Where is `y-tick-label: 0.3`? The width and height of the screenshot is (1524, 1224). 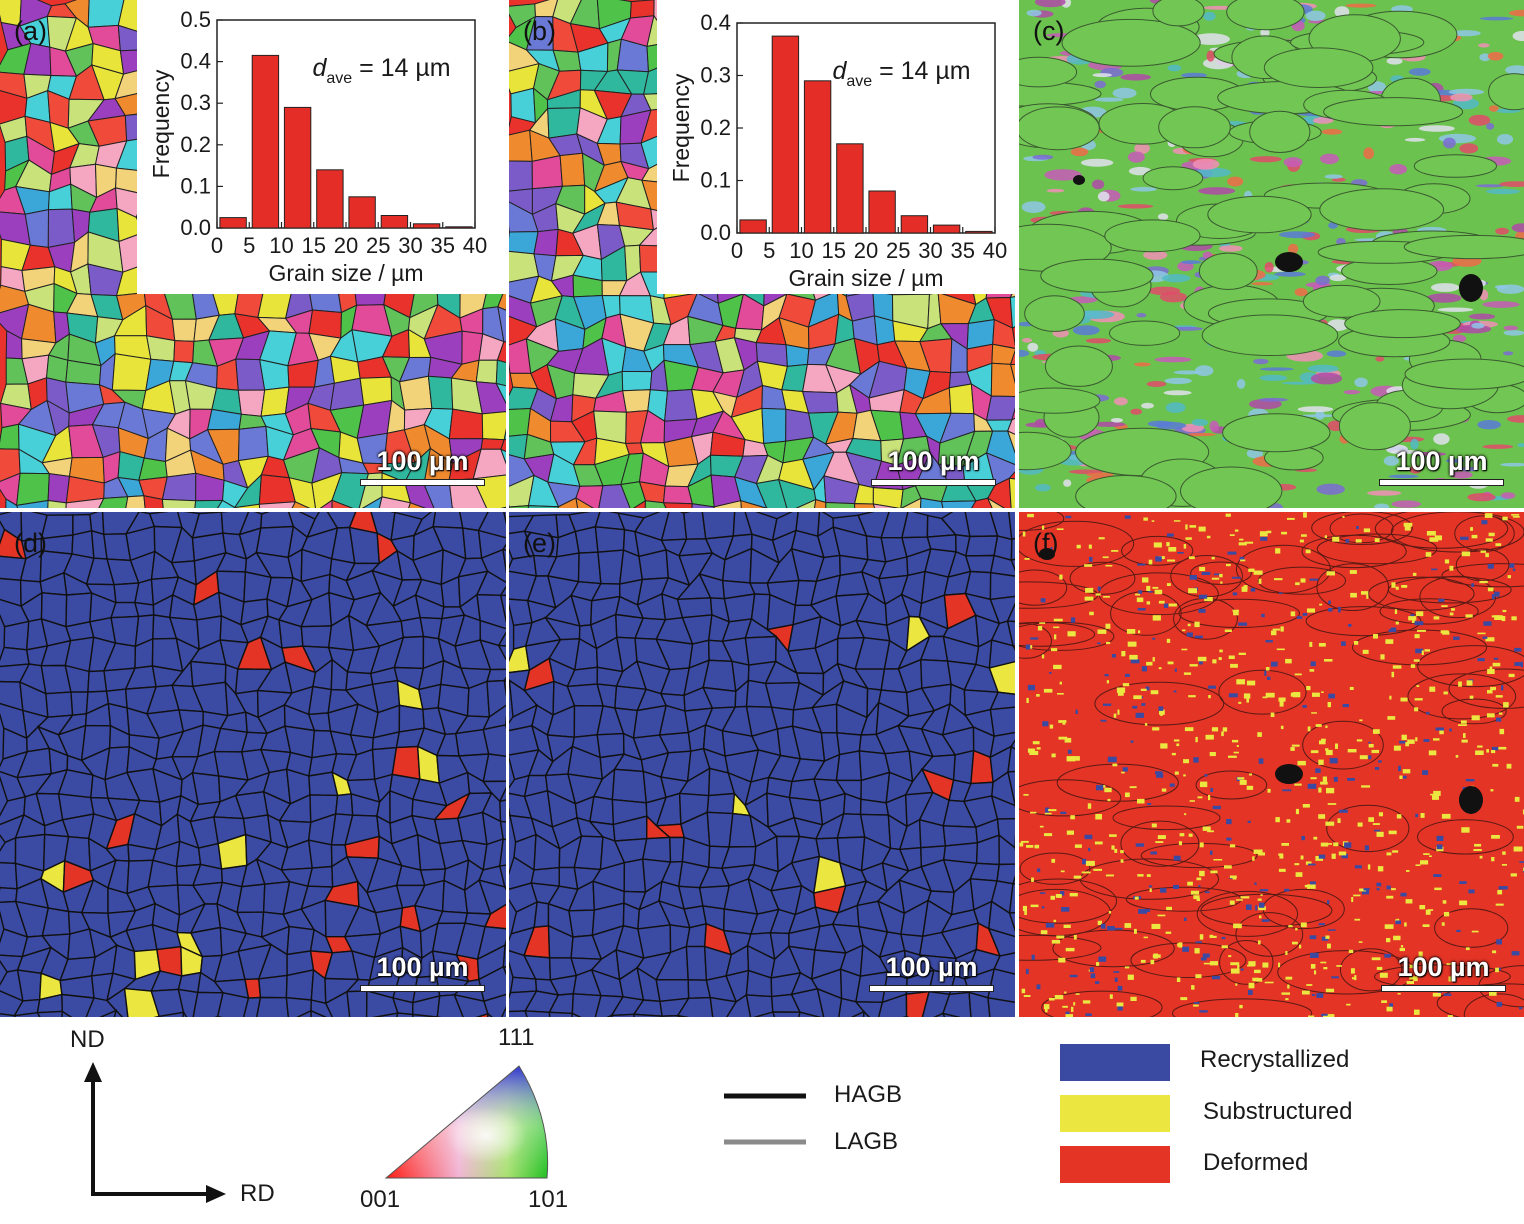
y-tick-label: 0.3 is located at coordinates (715, 75).